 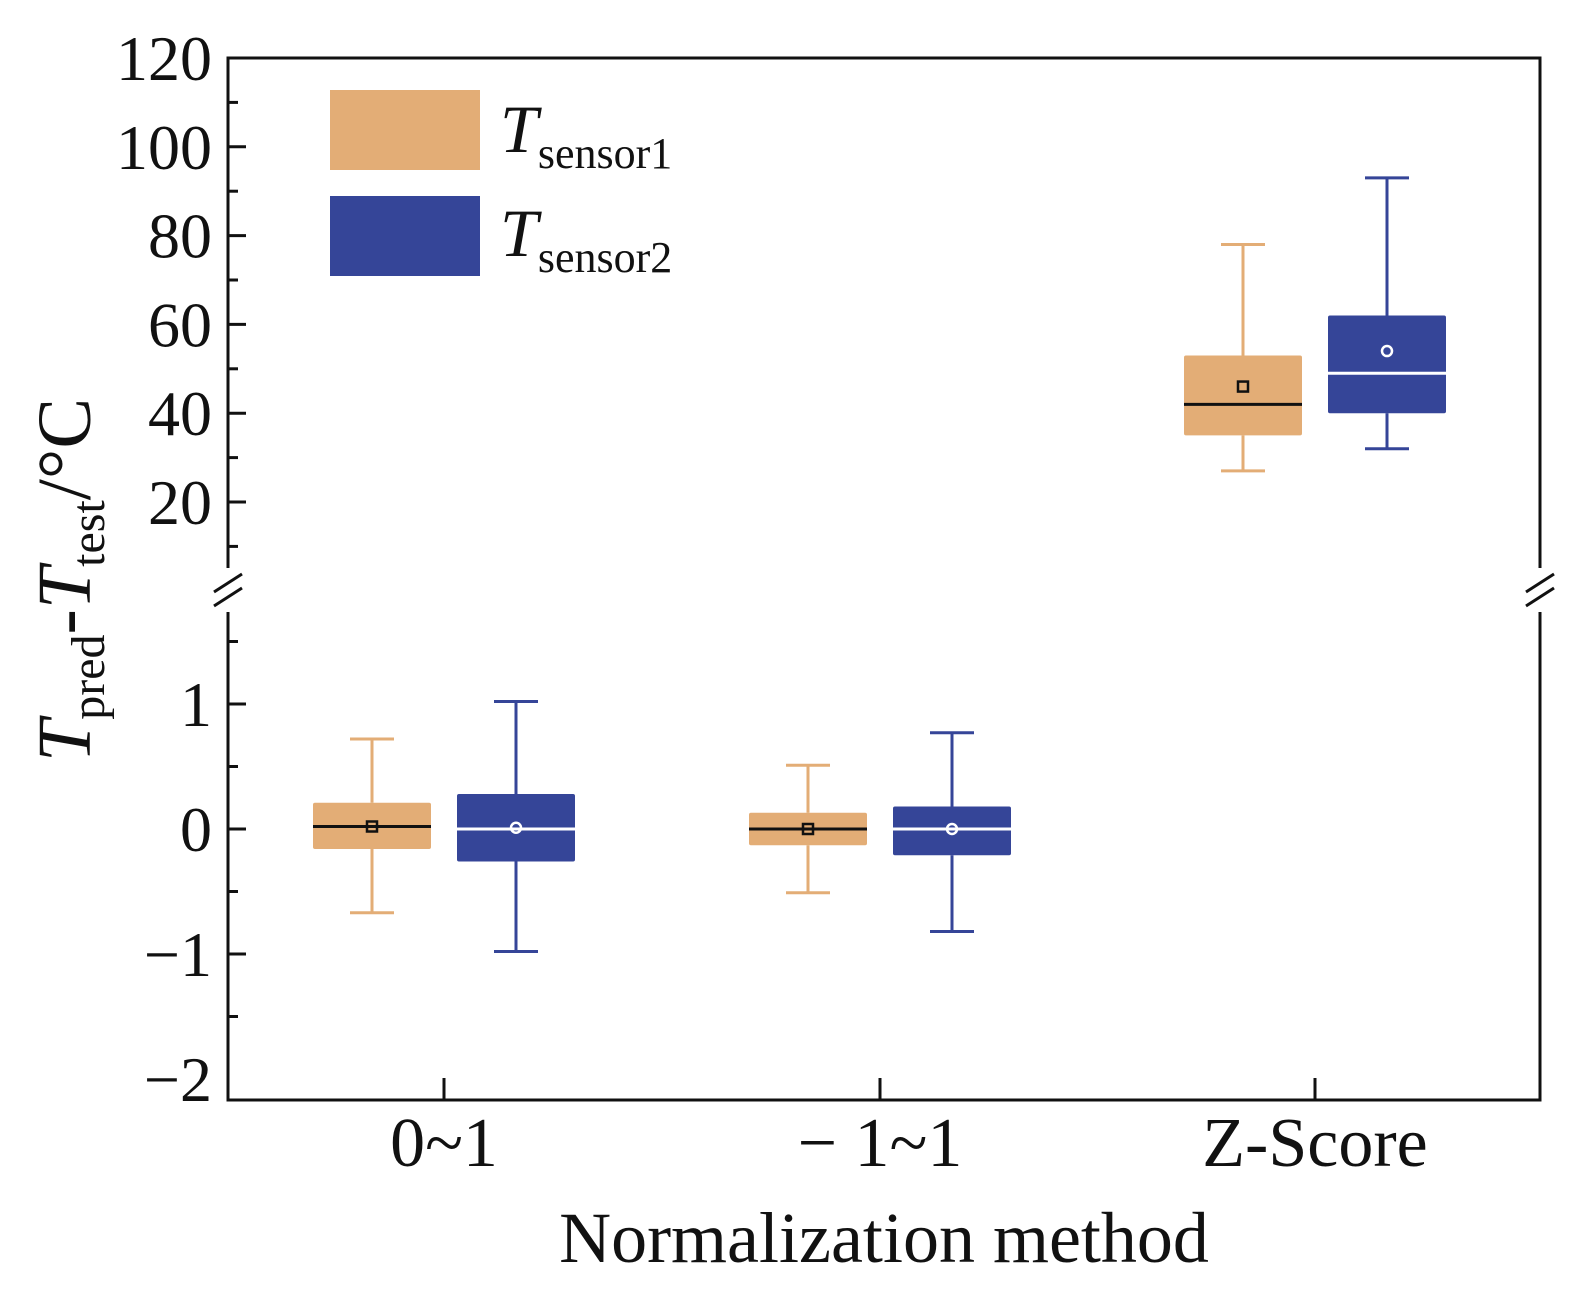 I want to click on axis-break-left, so click(x=230, y=590).